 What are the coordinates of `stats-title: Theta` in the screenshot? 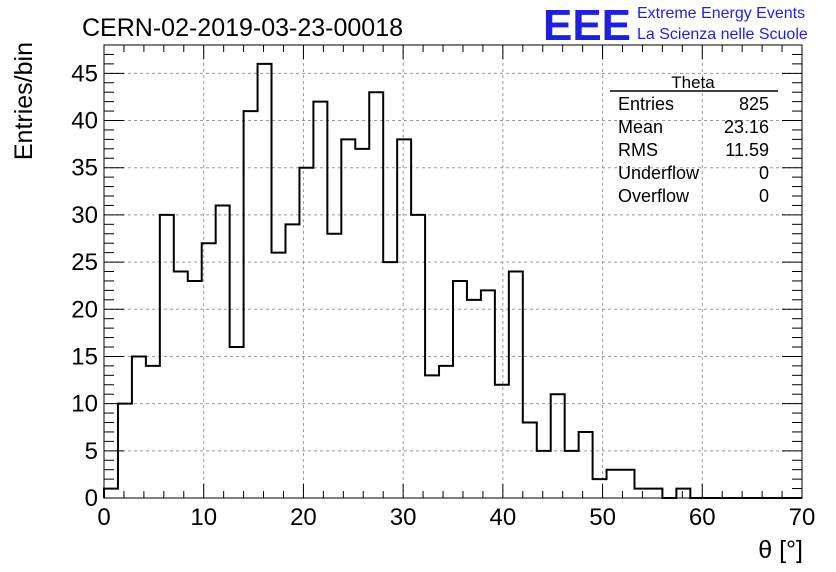 It's located at (693, 82).